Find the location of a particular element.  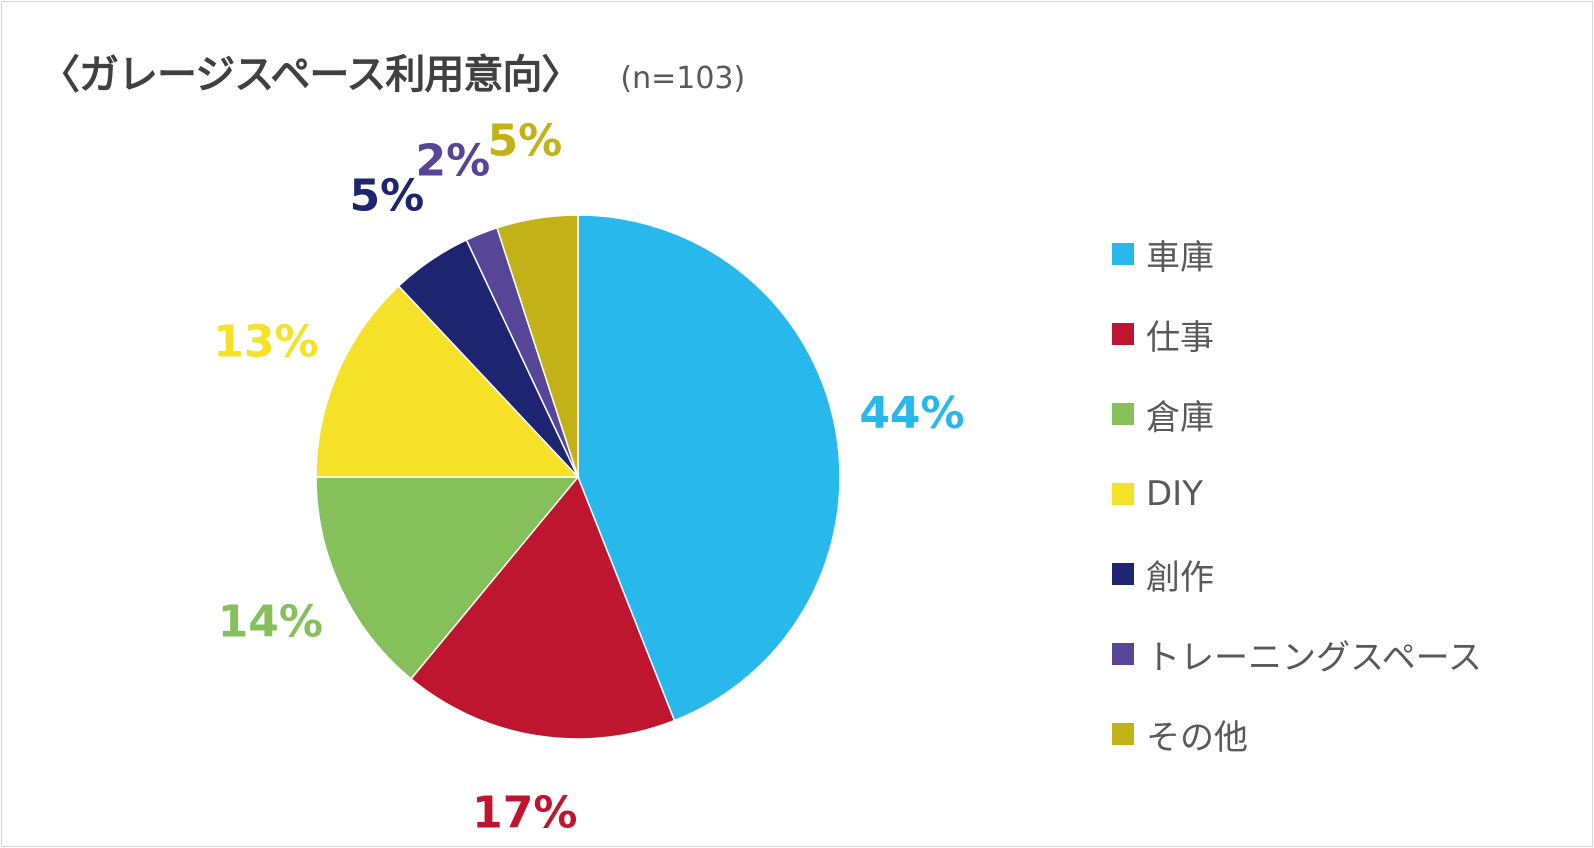

legend-item-other: その他 is located at coordinates (1297, 734).